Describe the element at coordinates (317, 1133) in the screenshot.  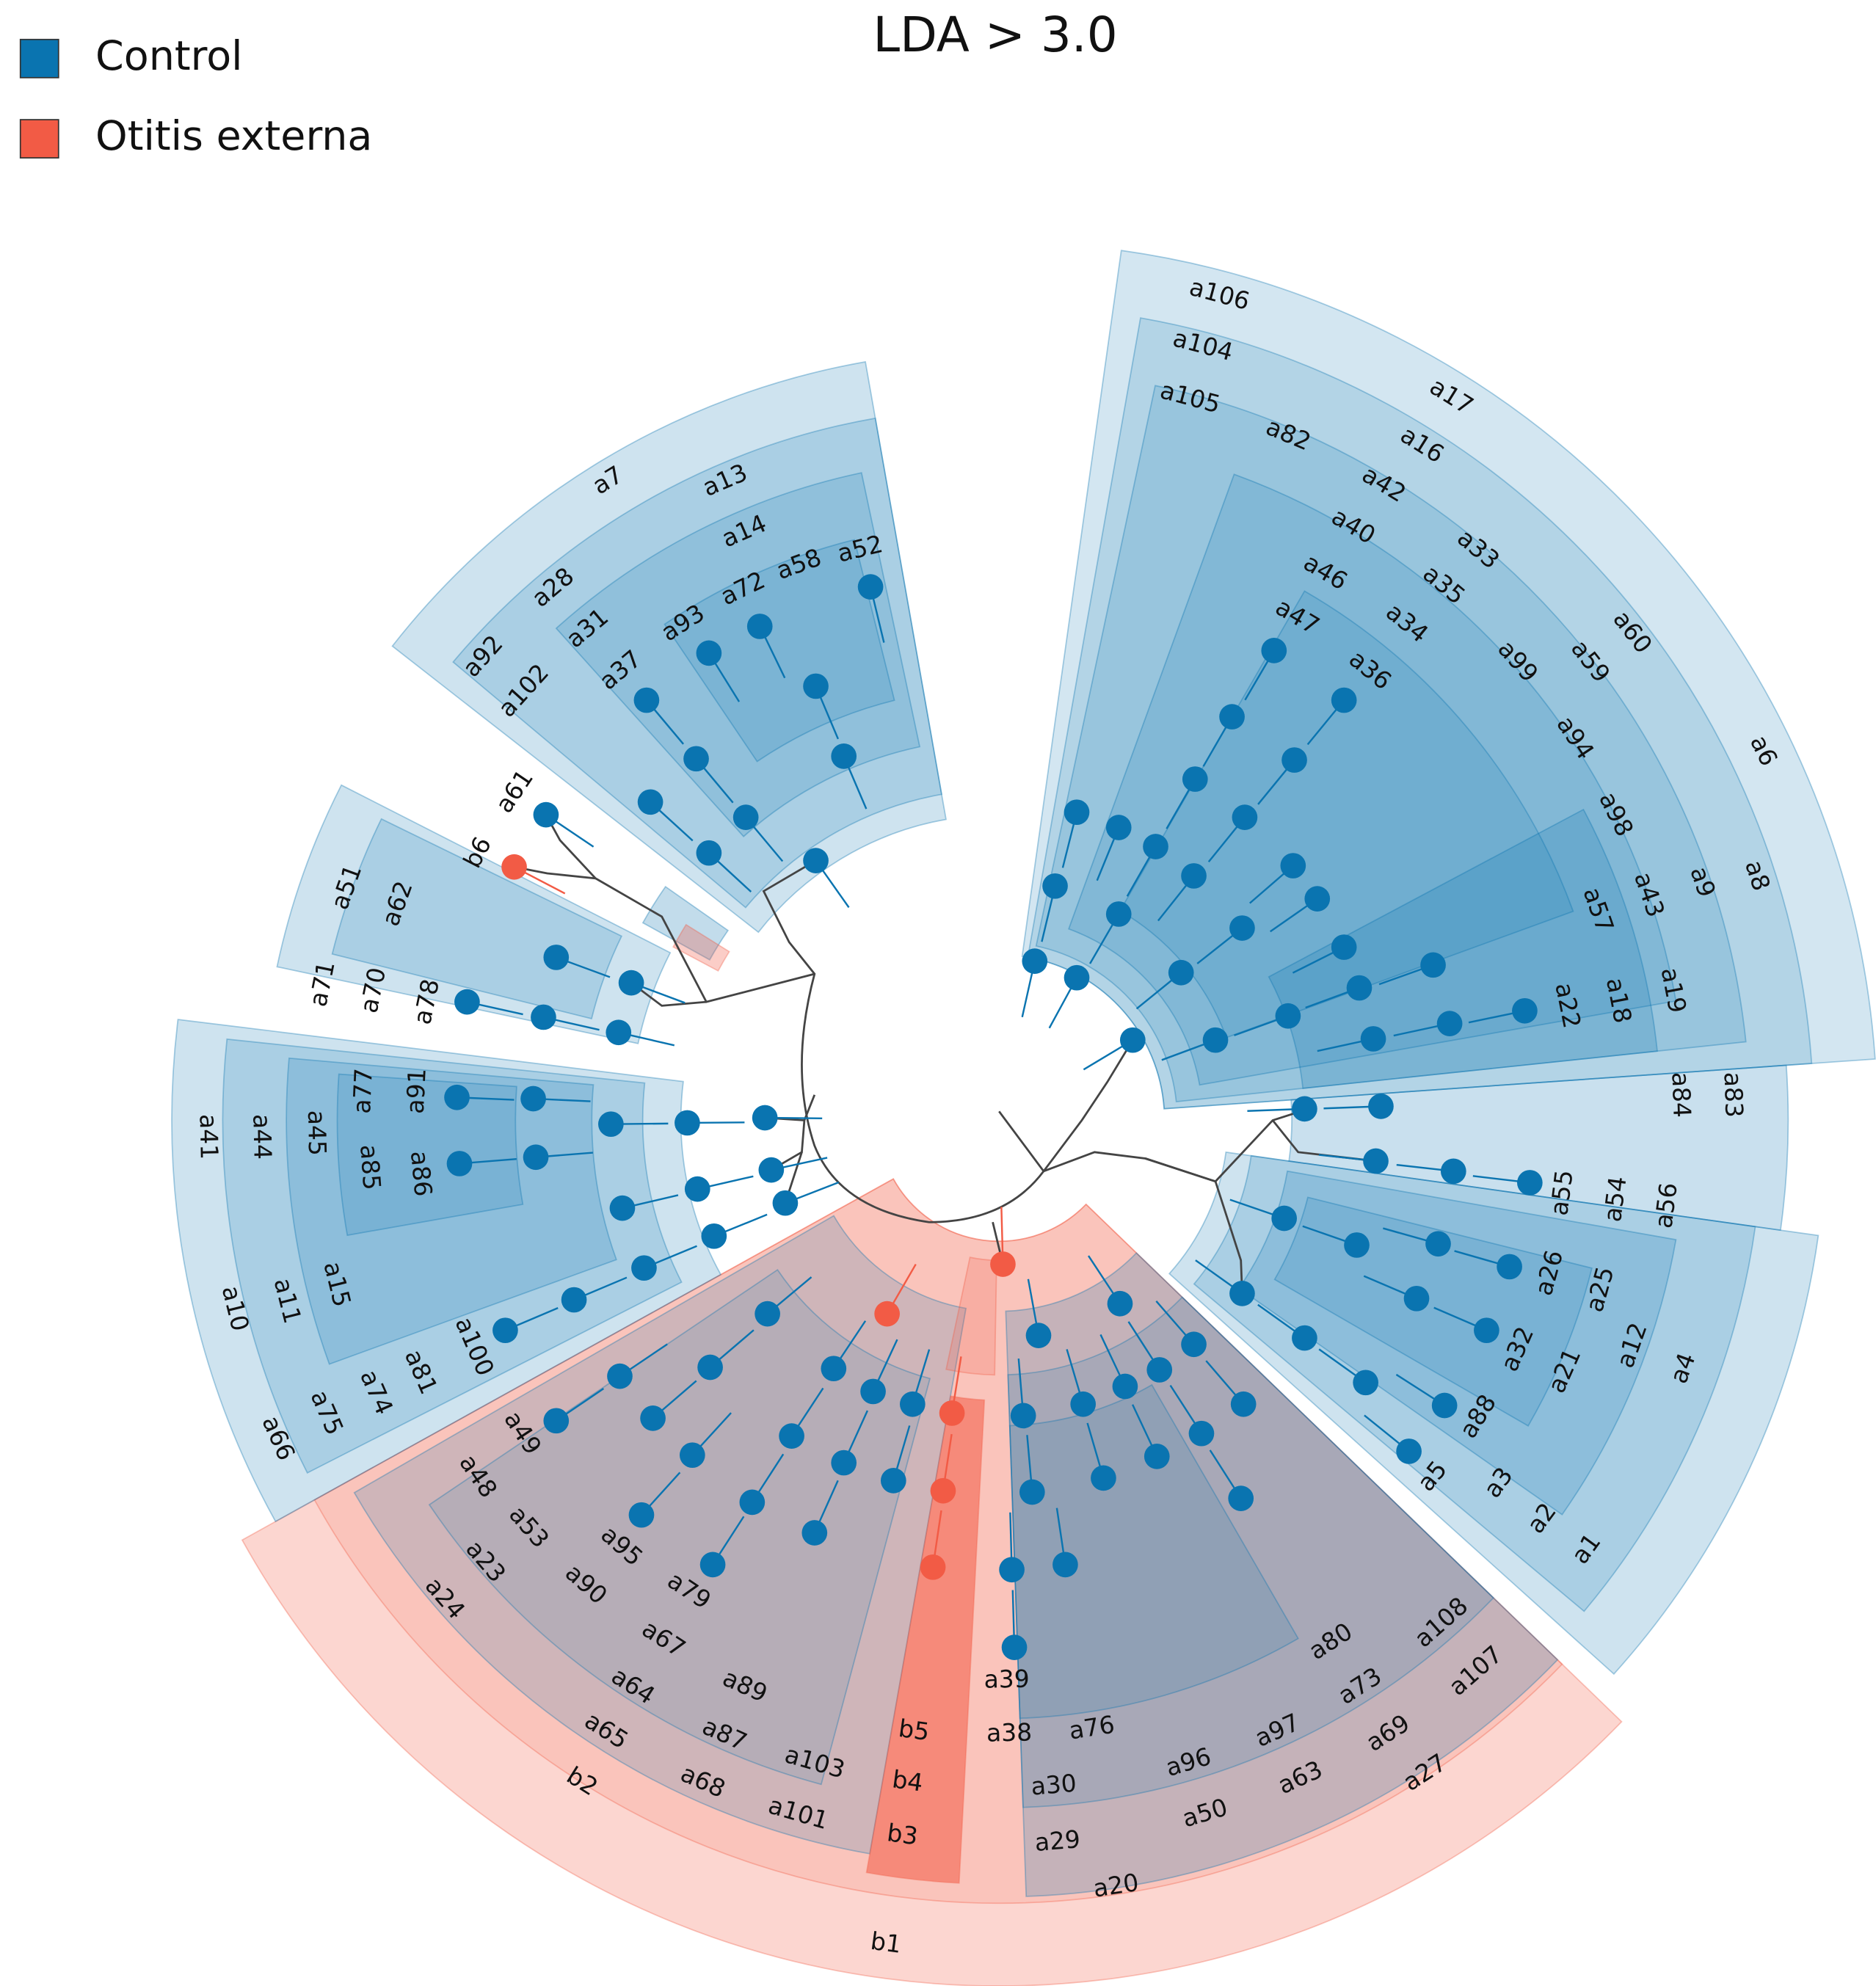
I see `clade-label: a45` at that location.